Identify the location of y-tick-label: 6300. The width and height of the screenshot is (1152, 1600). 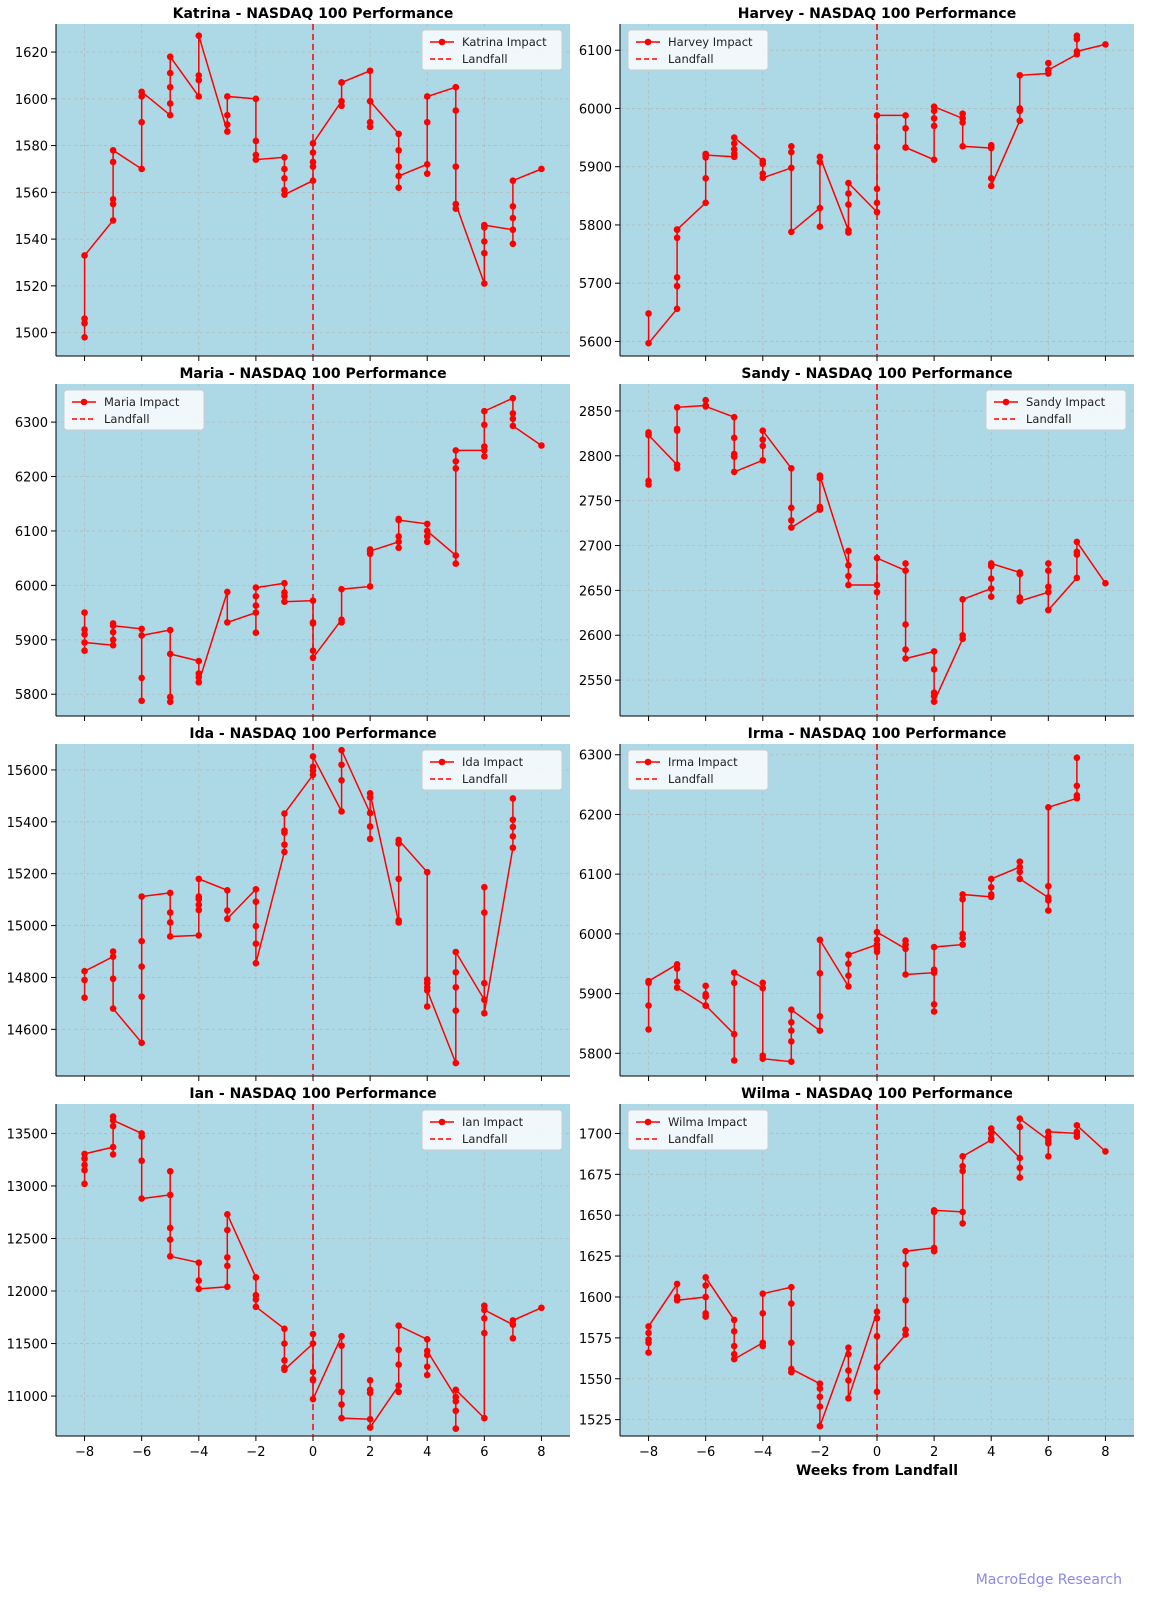
(595, 756).